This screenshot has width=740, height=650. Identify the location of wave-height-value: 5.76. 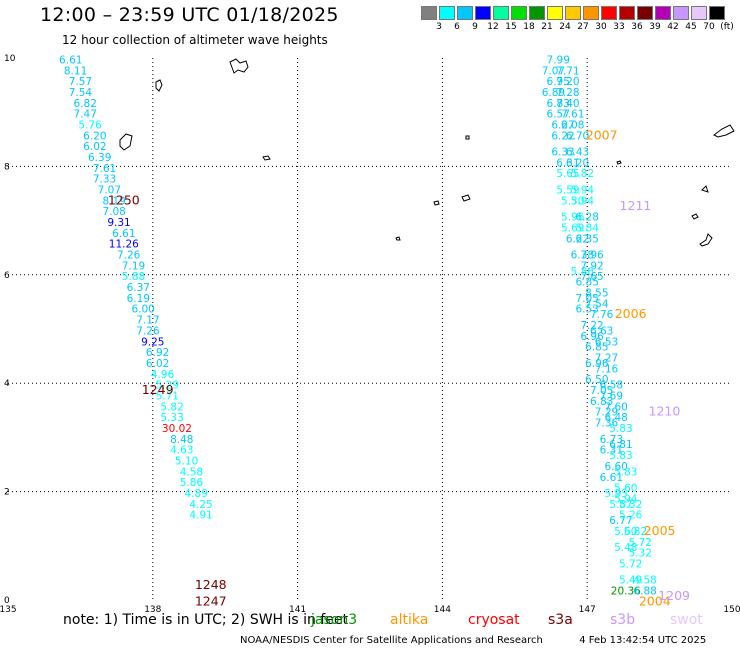
(90, 125).